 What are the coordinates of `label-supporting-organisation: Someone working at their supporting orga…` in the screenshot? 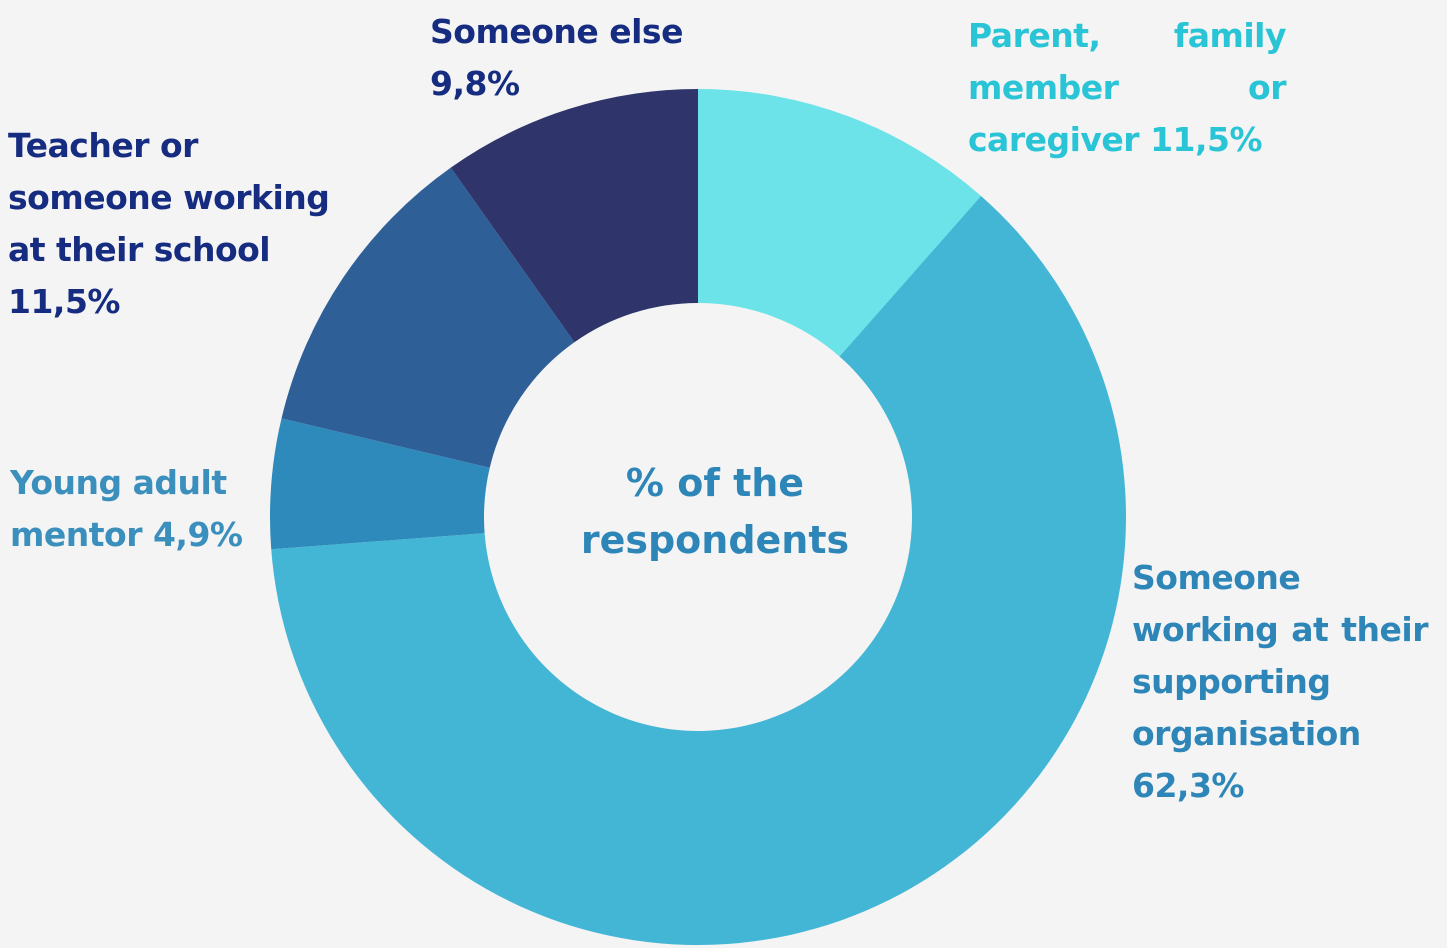 It's located at (1280, 681).